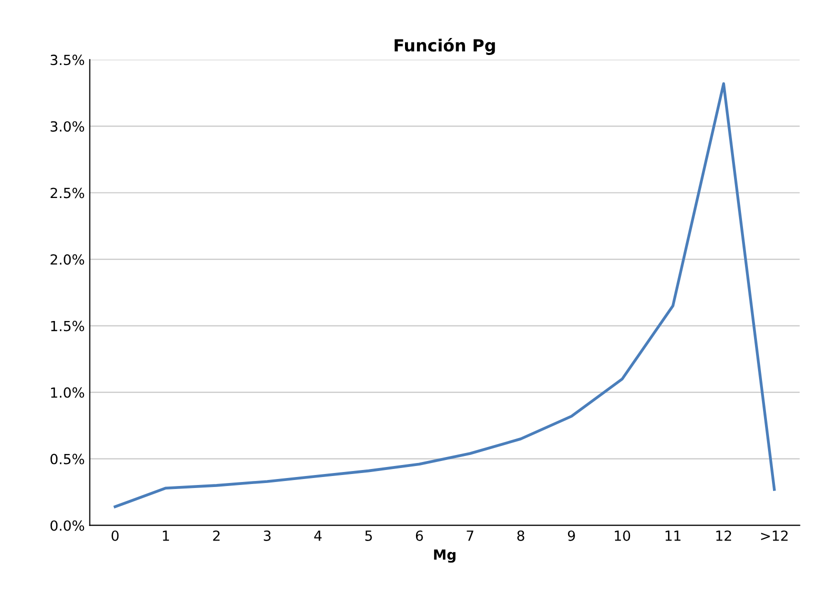 This screenshot has height=597, width=816. Describe the element at coordinates (216, 535) in the screenshot. I see `x-tick-label: 2` at that location.